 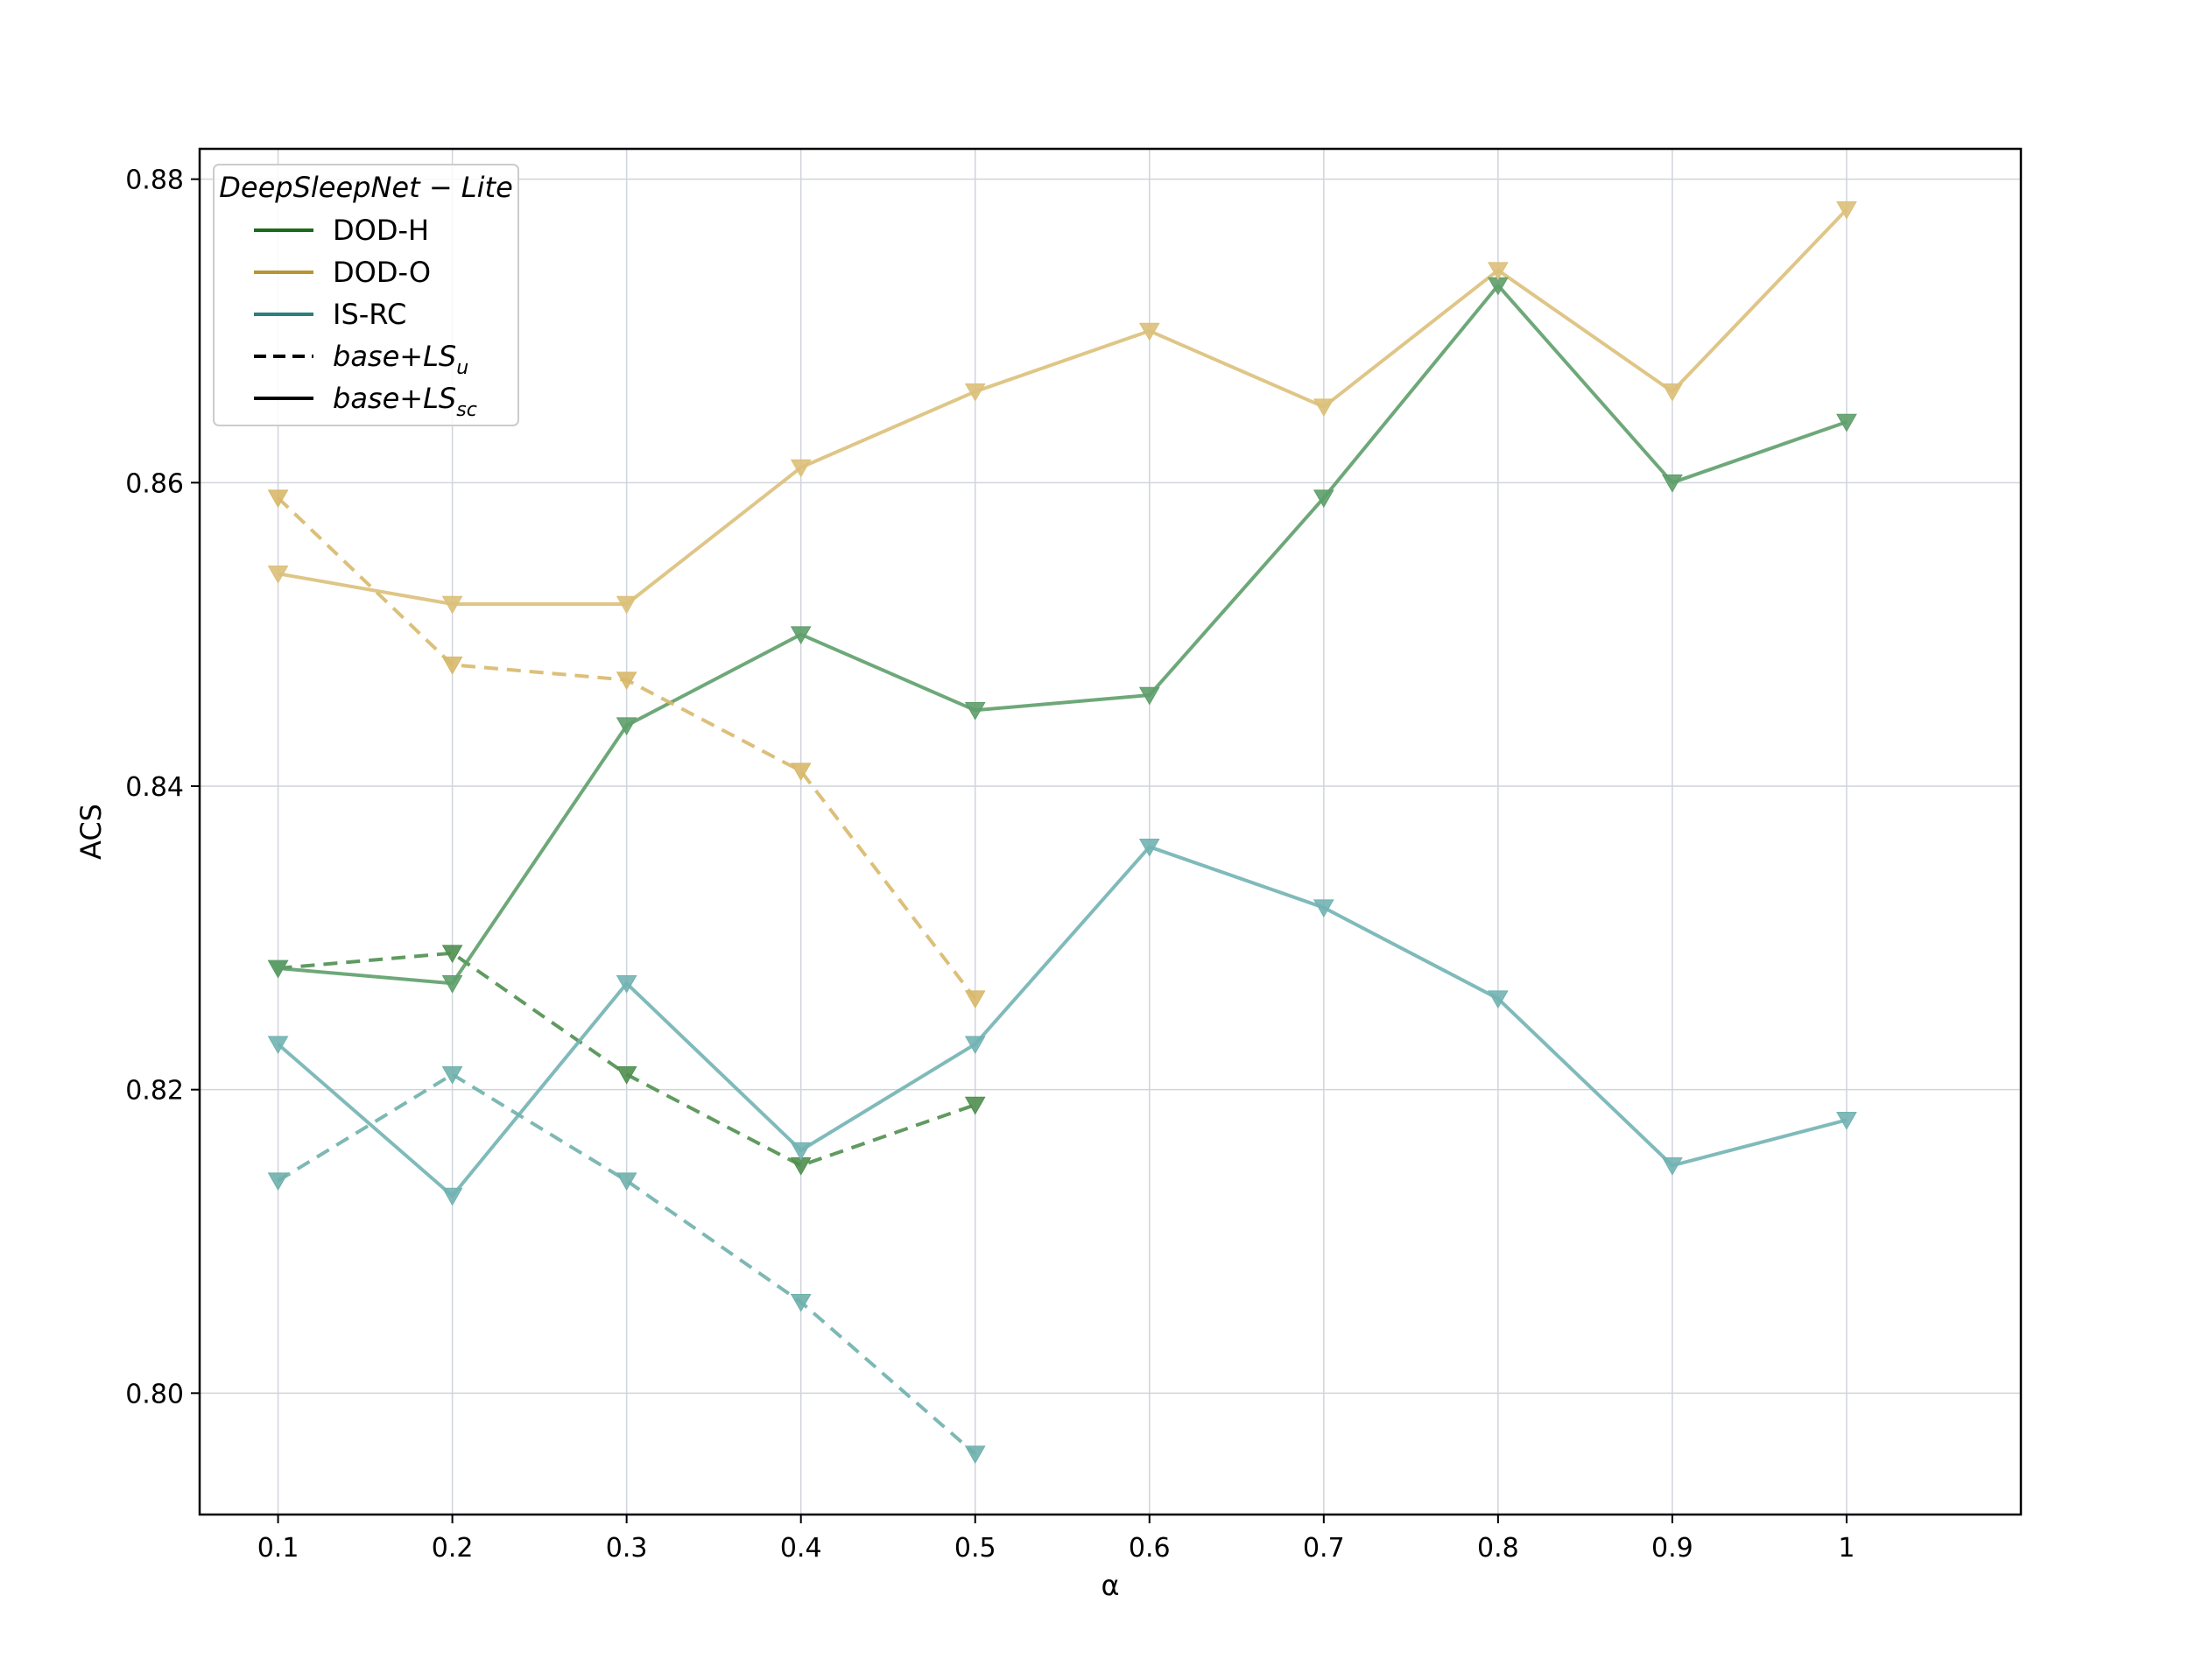 I want to click on y-tick-label: 0.86, so click(x=155, y=483).